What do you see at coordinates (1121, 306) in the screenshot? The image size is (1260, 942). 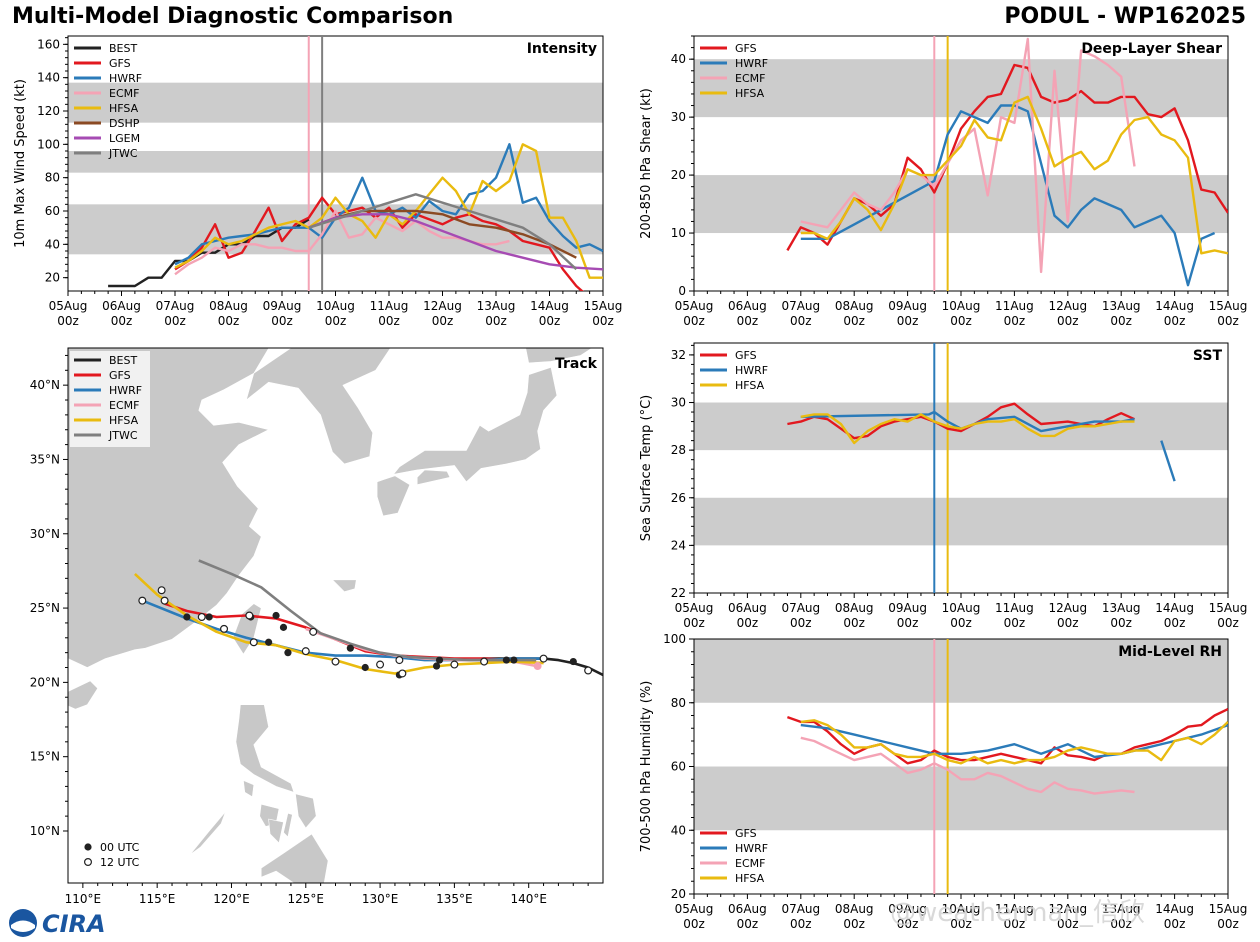 I see `x-tick-label: 13Aug` at bounding box center [1121, 306].